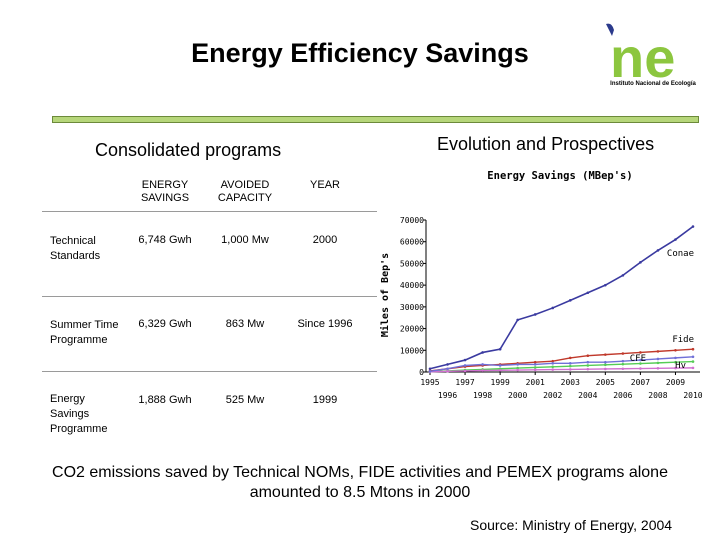 The width and height of the screenshot is (720, 540). Describe the element at coordinates (429, 382) in the screenshot. I see `x-tick-label: 1995` at that location.